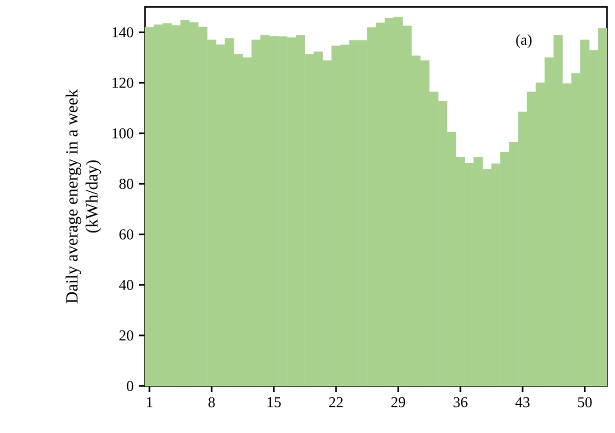 The image size is (615, 433). Describe the element at coordinates (585, 402) in the screenshot. I see `x-tick-label: 50` at that location.